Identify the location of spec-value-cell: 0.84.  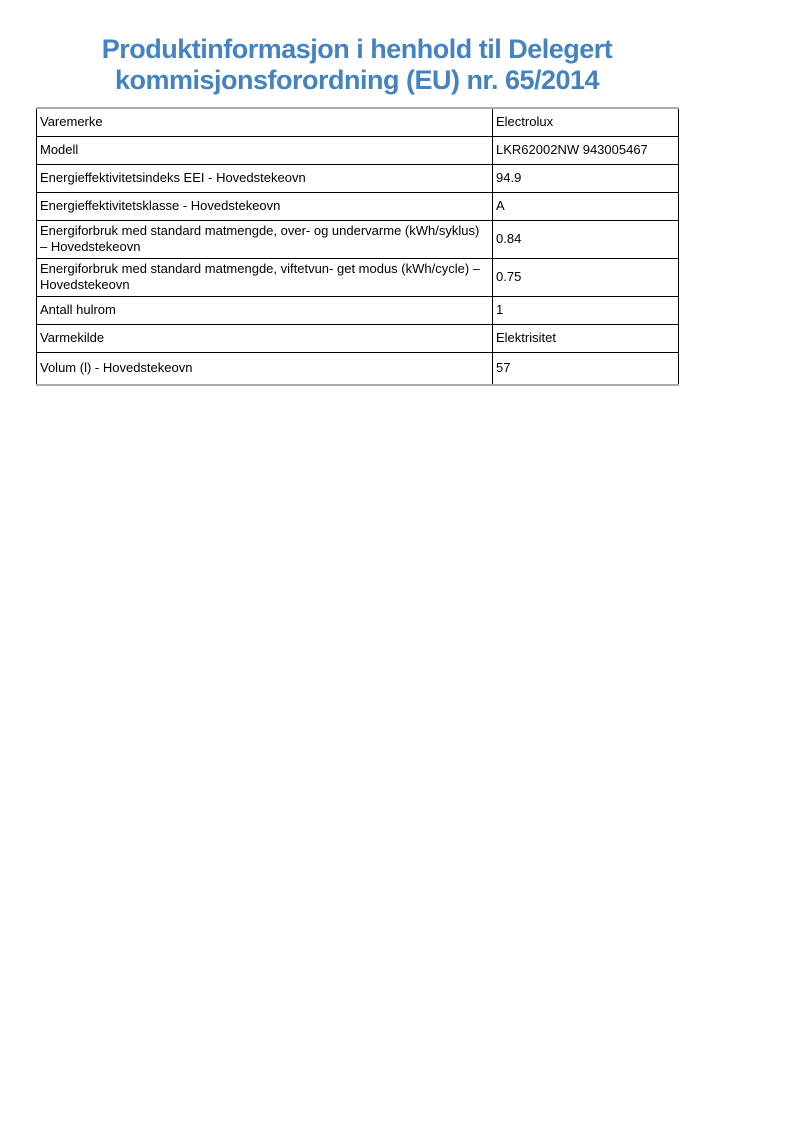
(585, 239).